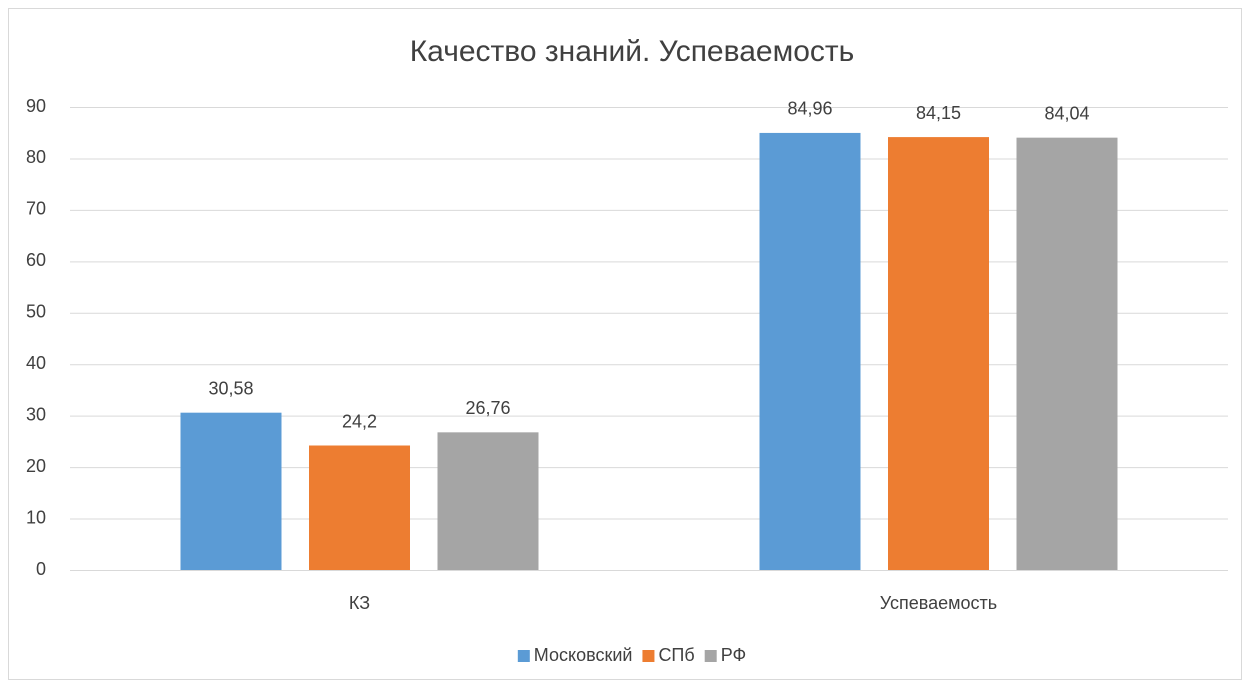 The image size is (1250, 688). Describe the element at coordinates (1066, 113) in the screenshot. I see `data-label: 84,04` at that location.